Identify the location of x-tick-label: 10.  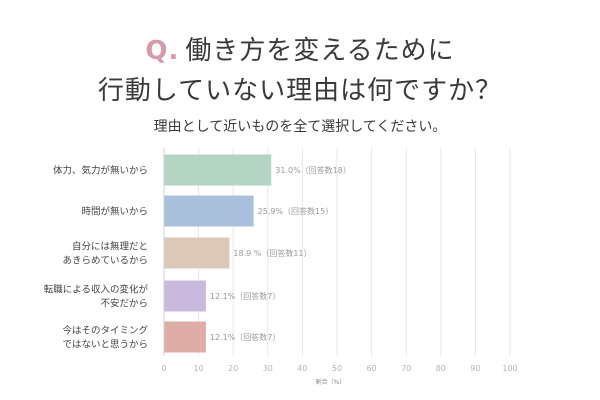
(199, 368).